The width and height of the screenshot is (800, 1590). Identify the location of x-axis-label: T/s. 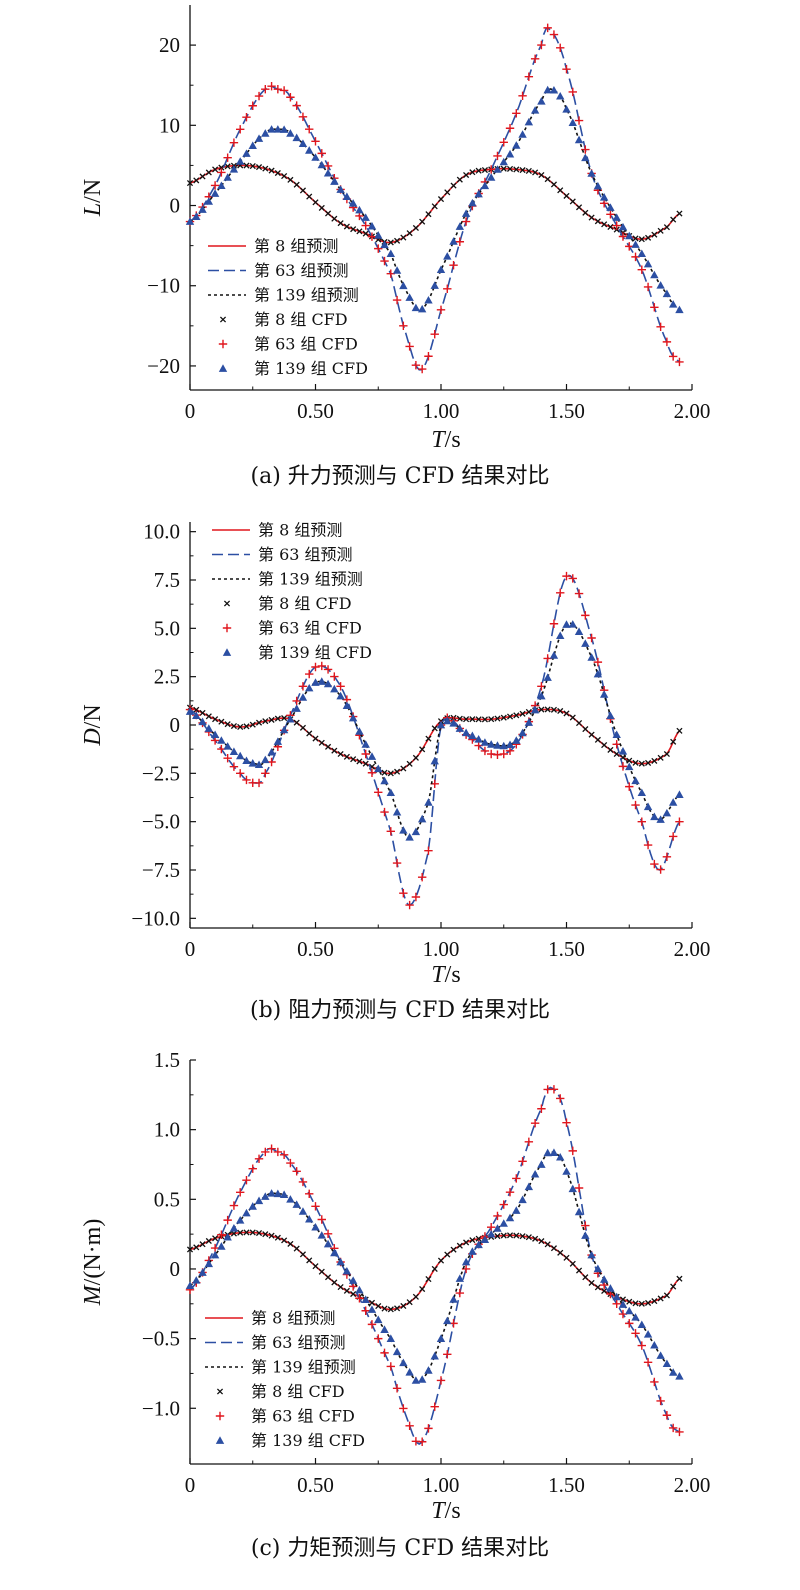
(445, 440).